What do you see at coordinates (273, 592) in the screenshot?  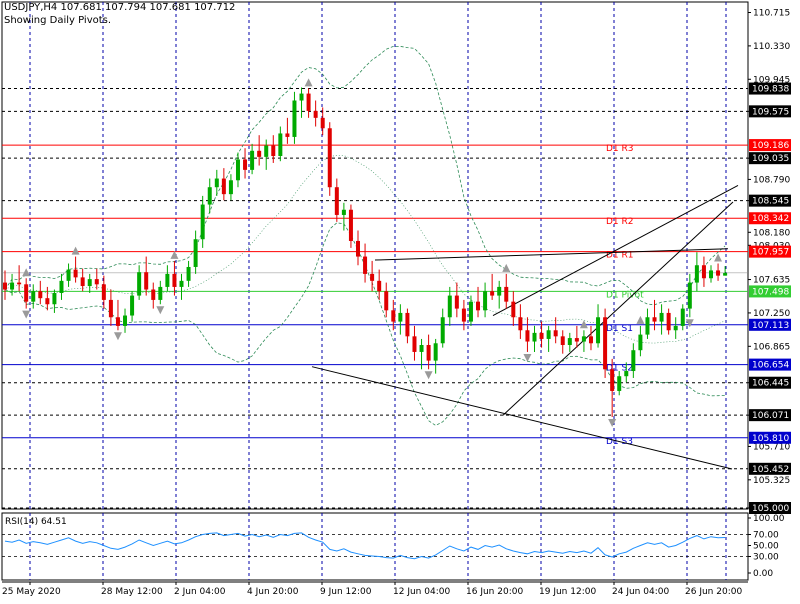 I see `x-tick-label: 4 Jun 20:00` at bounding box center [273, 592].